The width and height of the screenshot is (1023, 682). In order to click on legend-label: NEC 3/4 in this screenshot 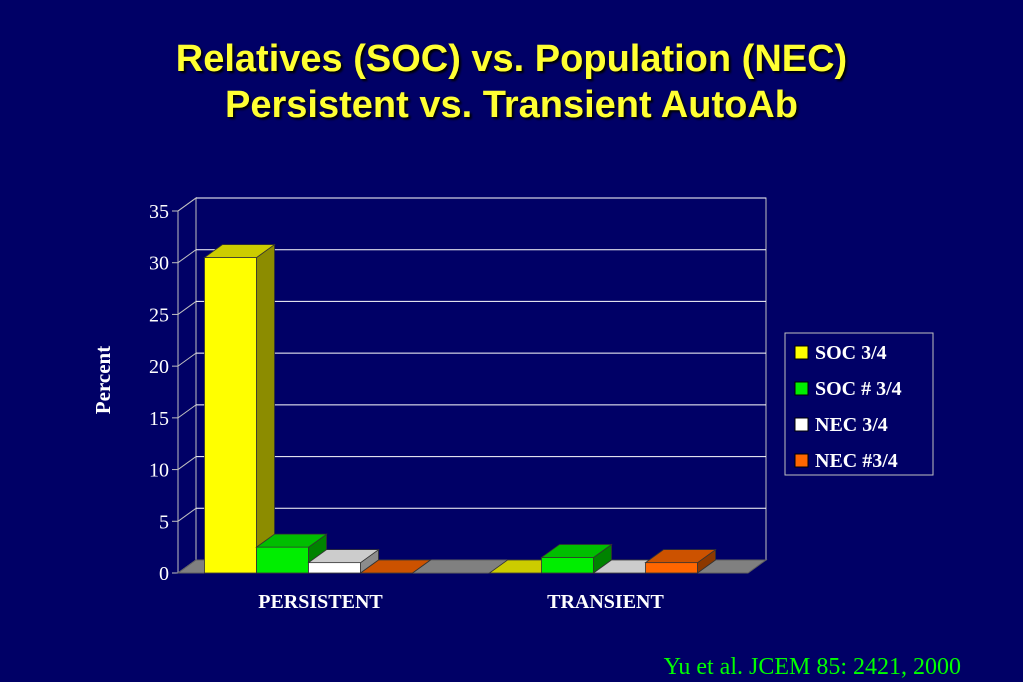, I will do `click(851, 425)`.